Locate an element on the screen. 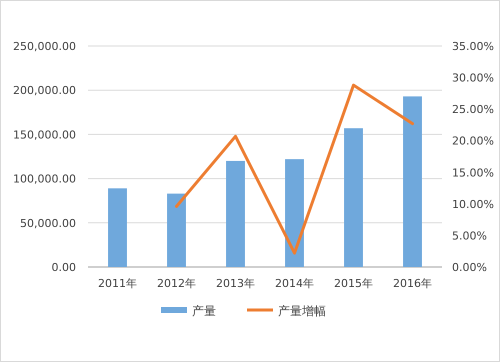  y-tick-label: 100,000.00 is located at coordinates (44, 179).